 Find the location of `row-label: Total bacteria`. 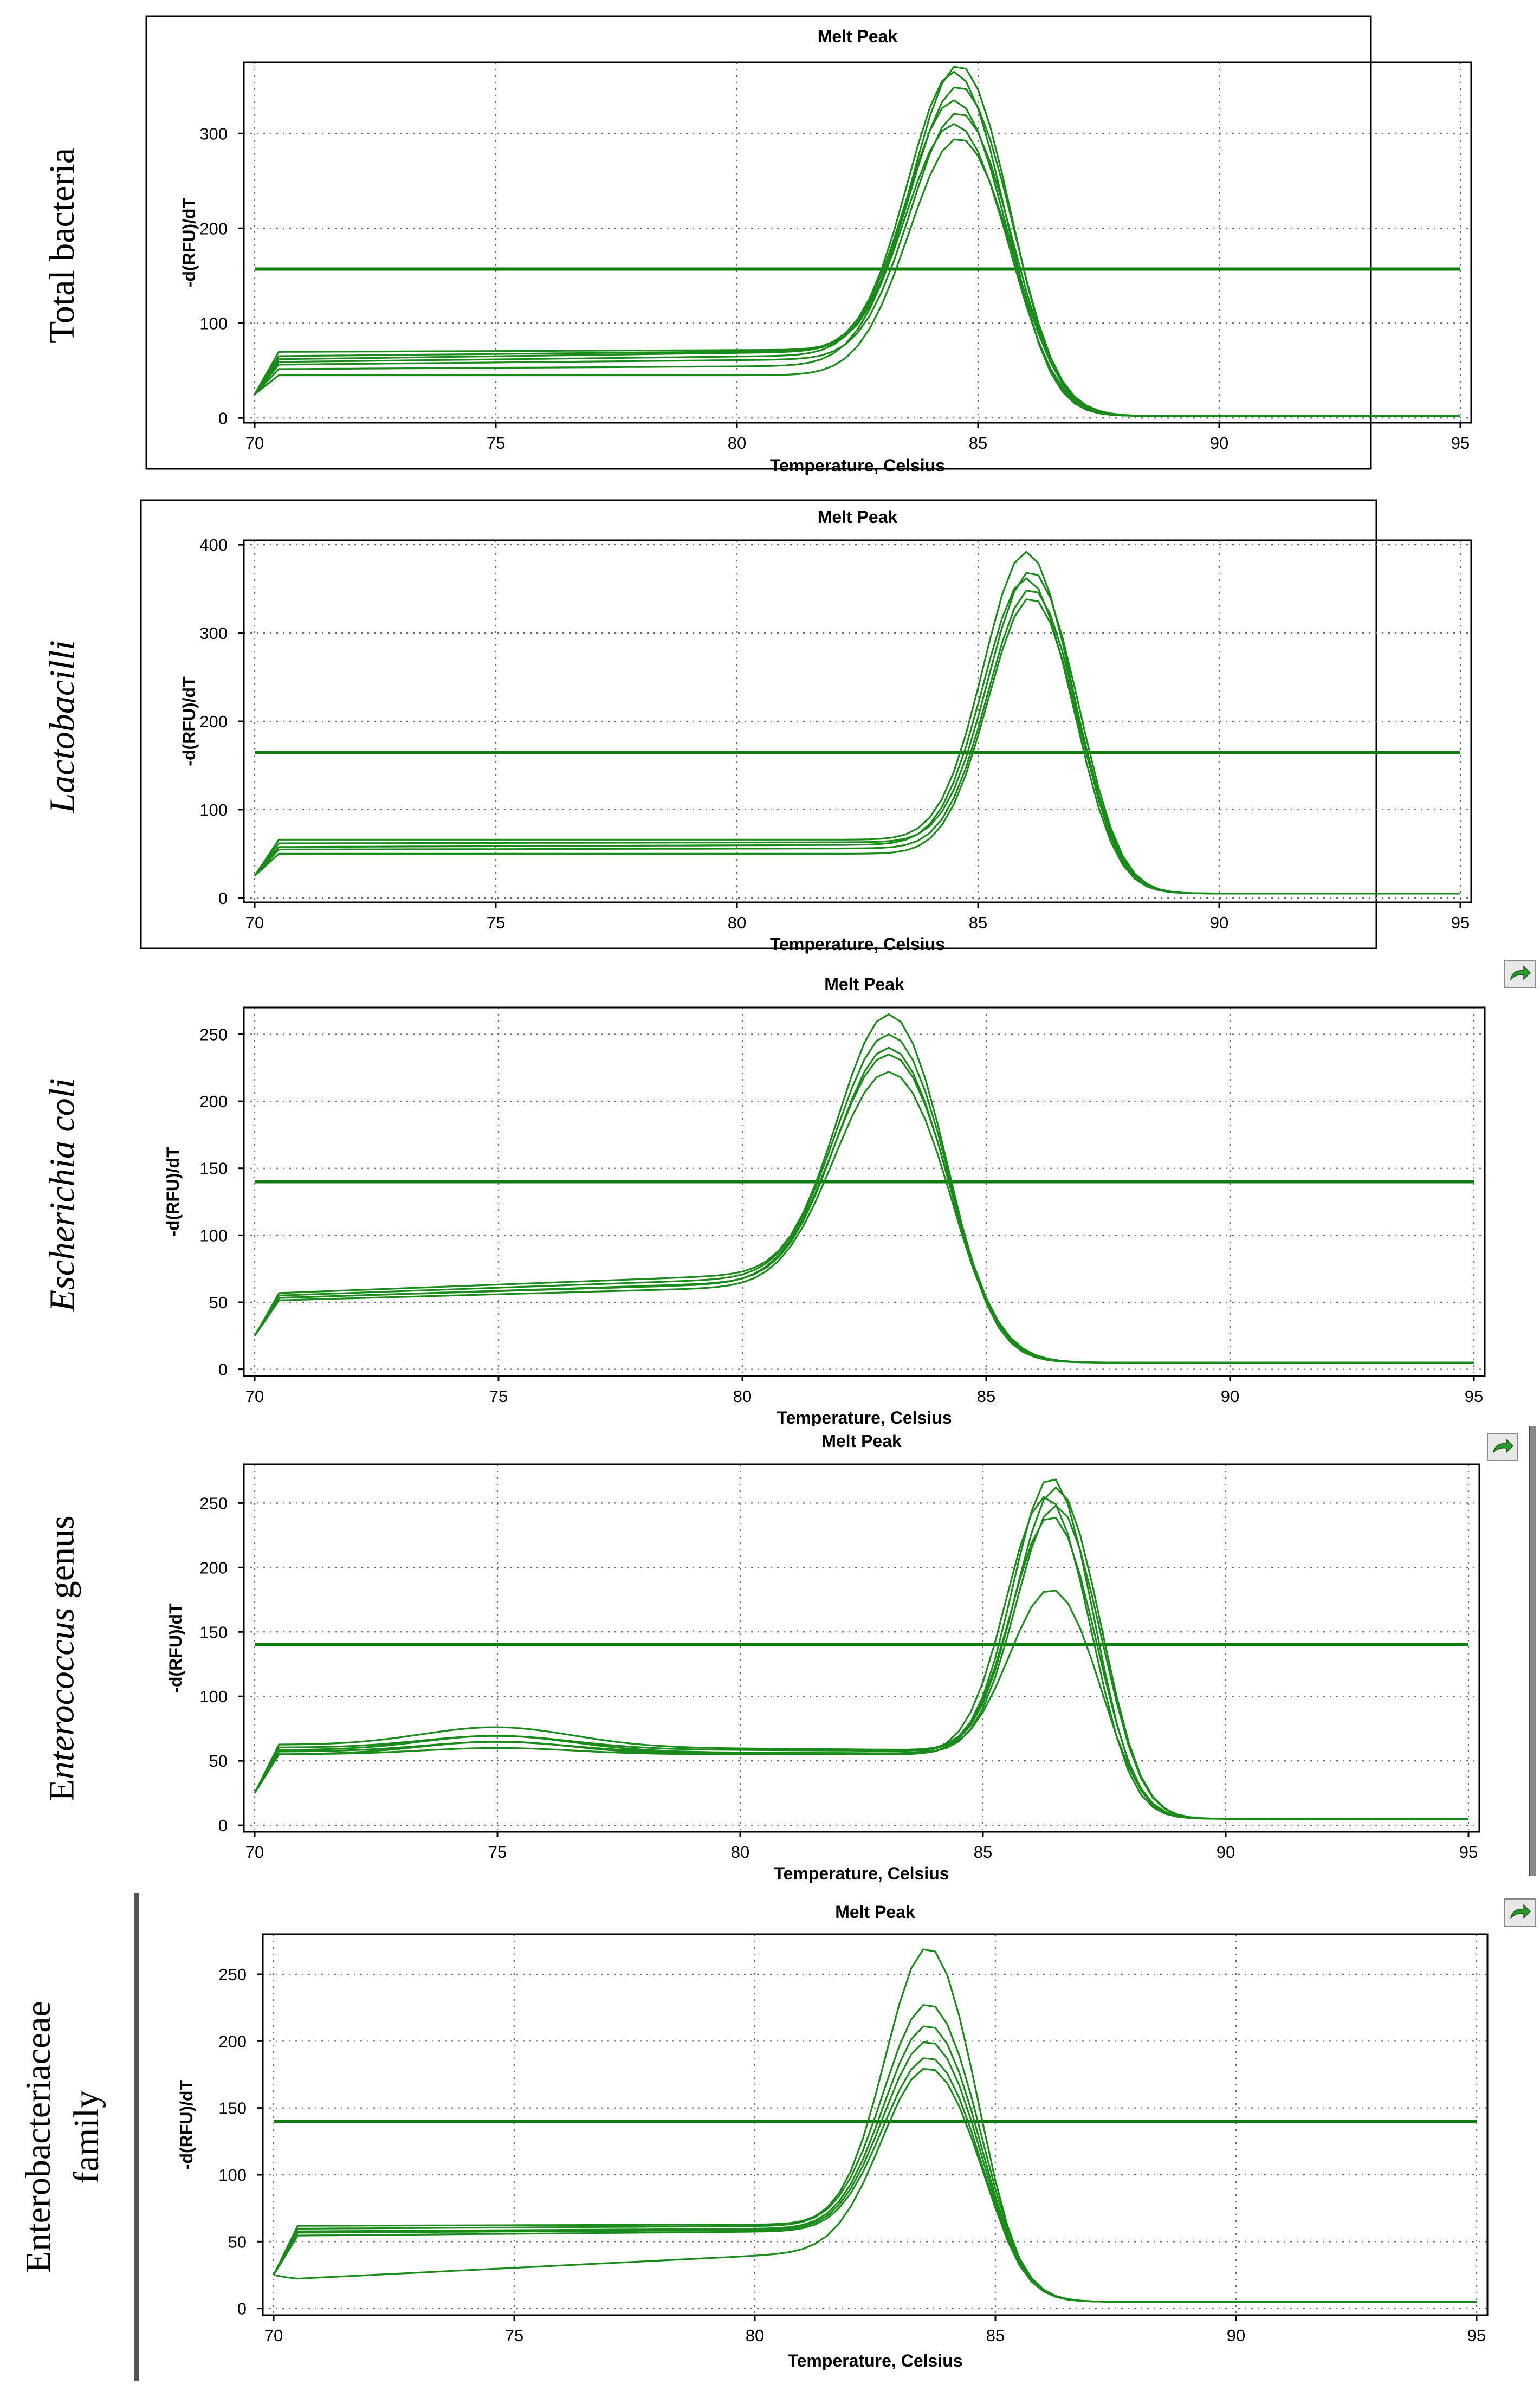

row-label: Total bacteria is located at coordinates (62, 245).